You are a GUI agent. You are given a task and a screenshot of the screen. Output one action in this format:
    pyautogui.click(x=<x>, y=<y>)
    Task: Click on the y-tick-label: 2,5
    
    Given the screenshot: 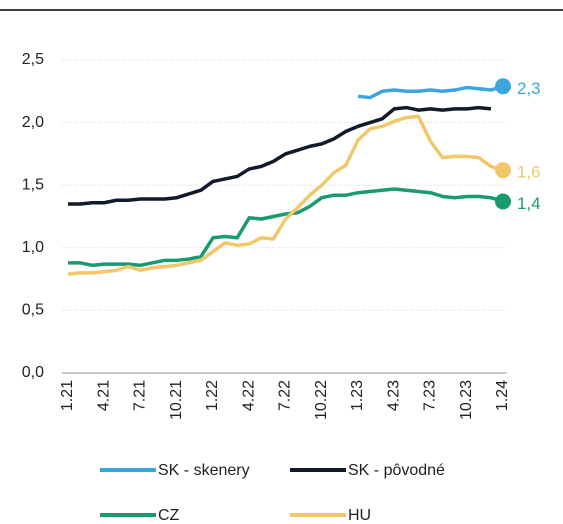 What is the action you would take?
    pyautogui.click(x=33, y=59)
    